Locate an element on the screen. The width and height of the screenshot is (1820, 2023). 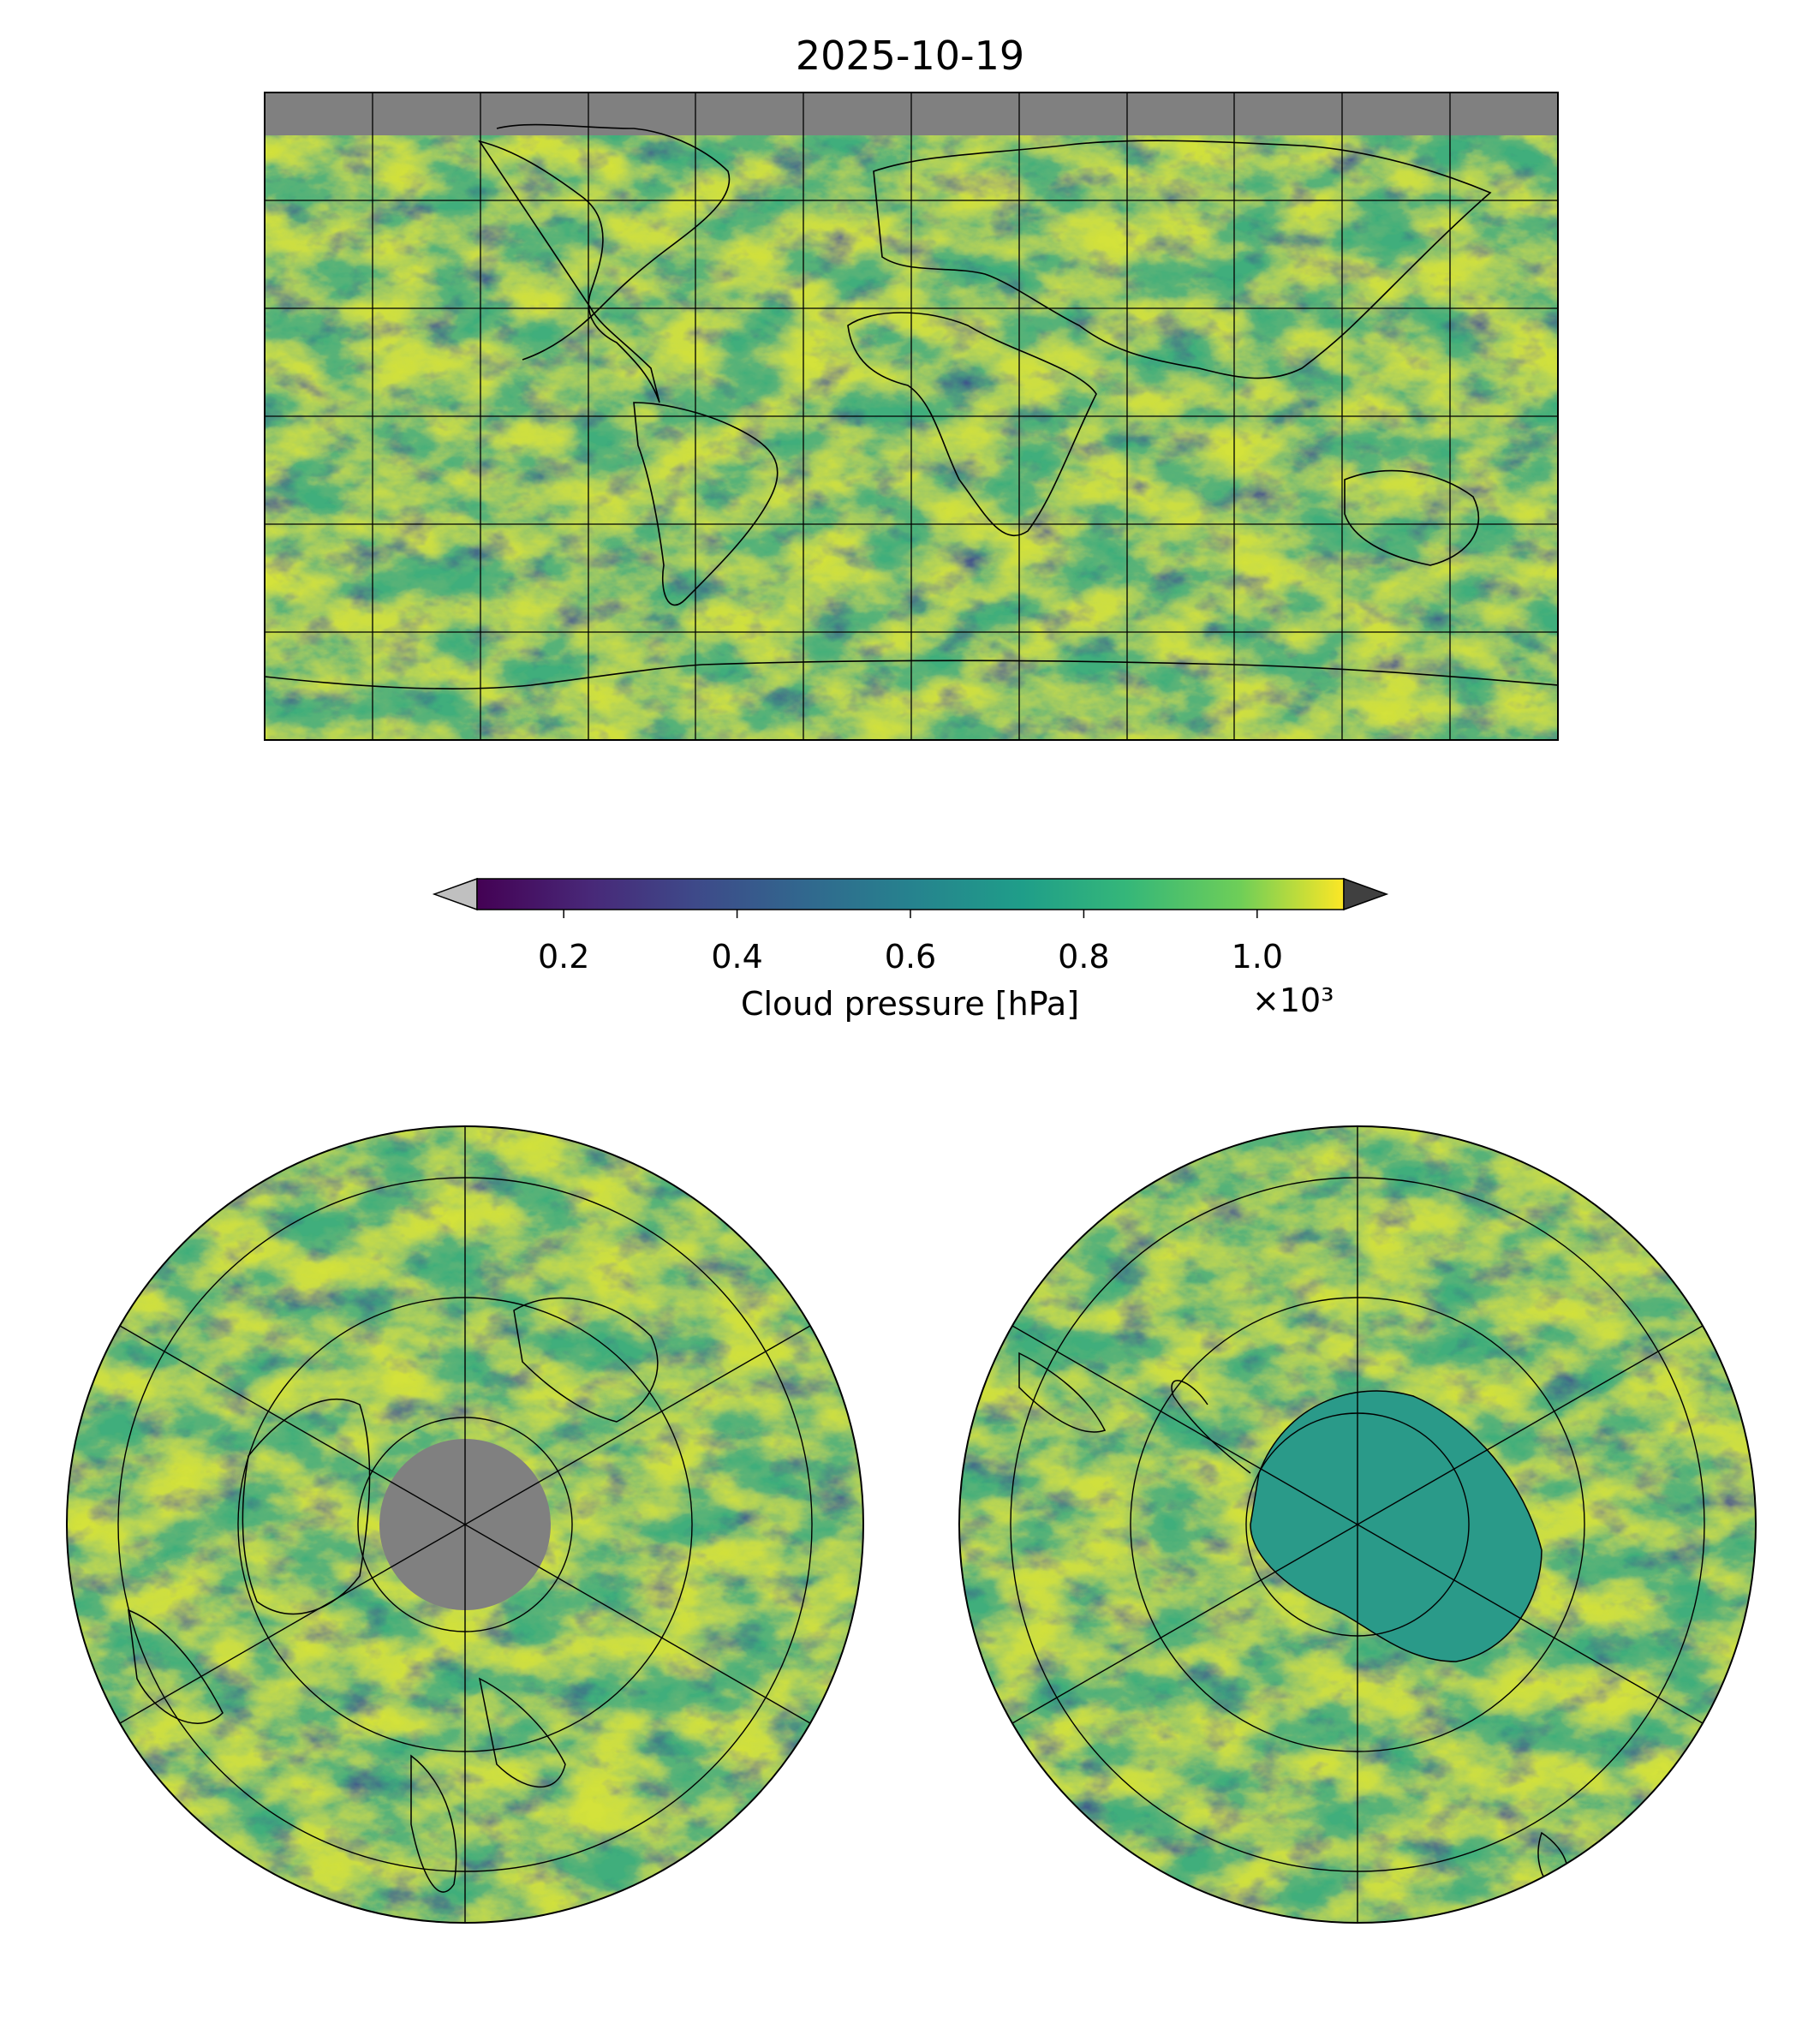
colorbar-tick-label: 0.2 is located at coordinates (563, 957).